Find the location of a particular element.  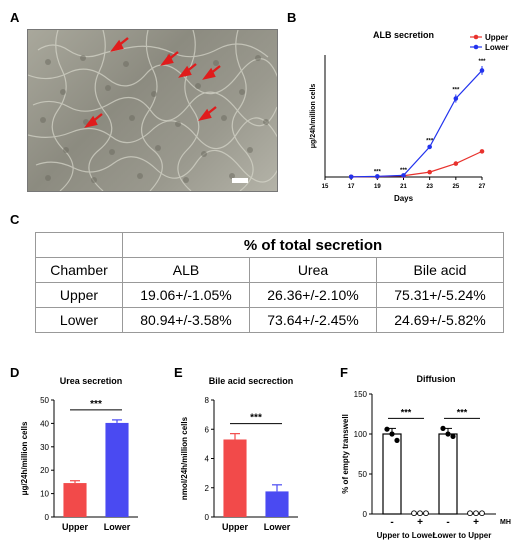

panel-label-b: B is located at coordinates (292, 17).